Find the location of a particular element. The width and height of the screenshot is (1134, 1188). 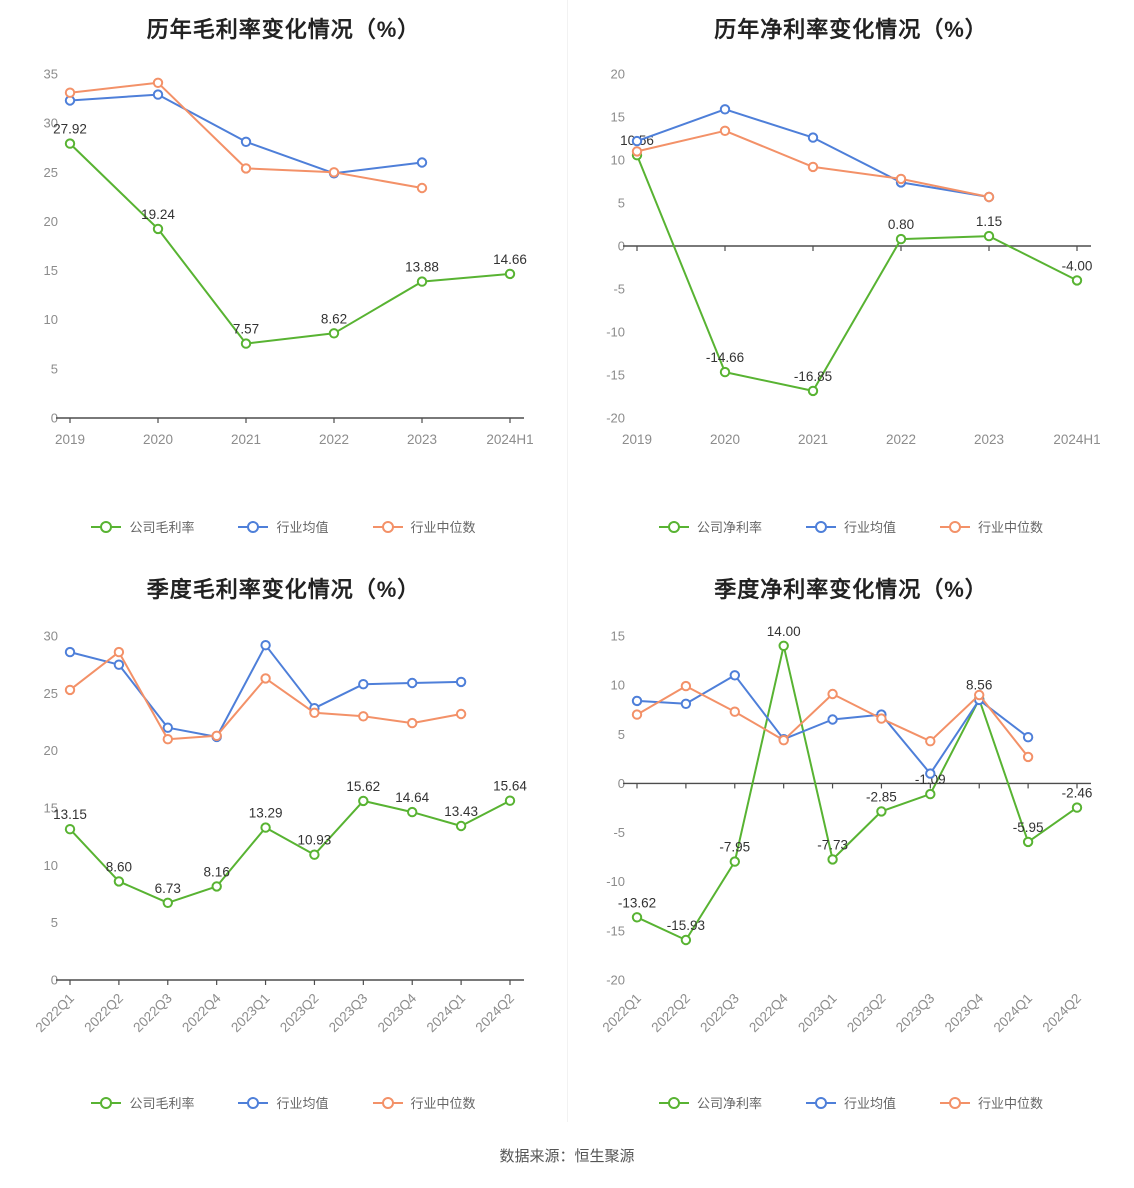

x-axis-label: 2022Q2 is located at coordinates (103, 1013).